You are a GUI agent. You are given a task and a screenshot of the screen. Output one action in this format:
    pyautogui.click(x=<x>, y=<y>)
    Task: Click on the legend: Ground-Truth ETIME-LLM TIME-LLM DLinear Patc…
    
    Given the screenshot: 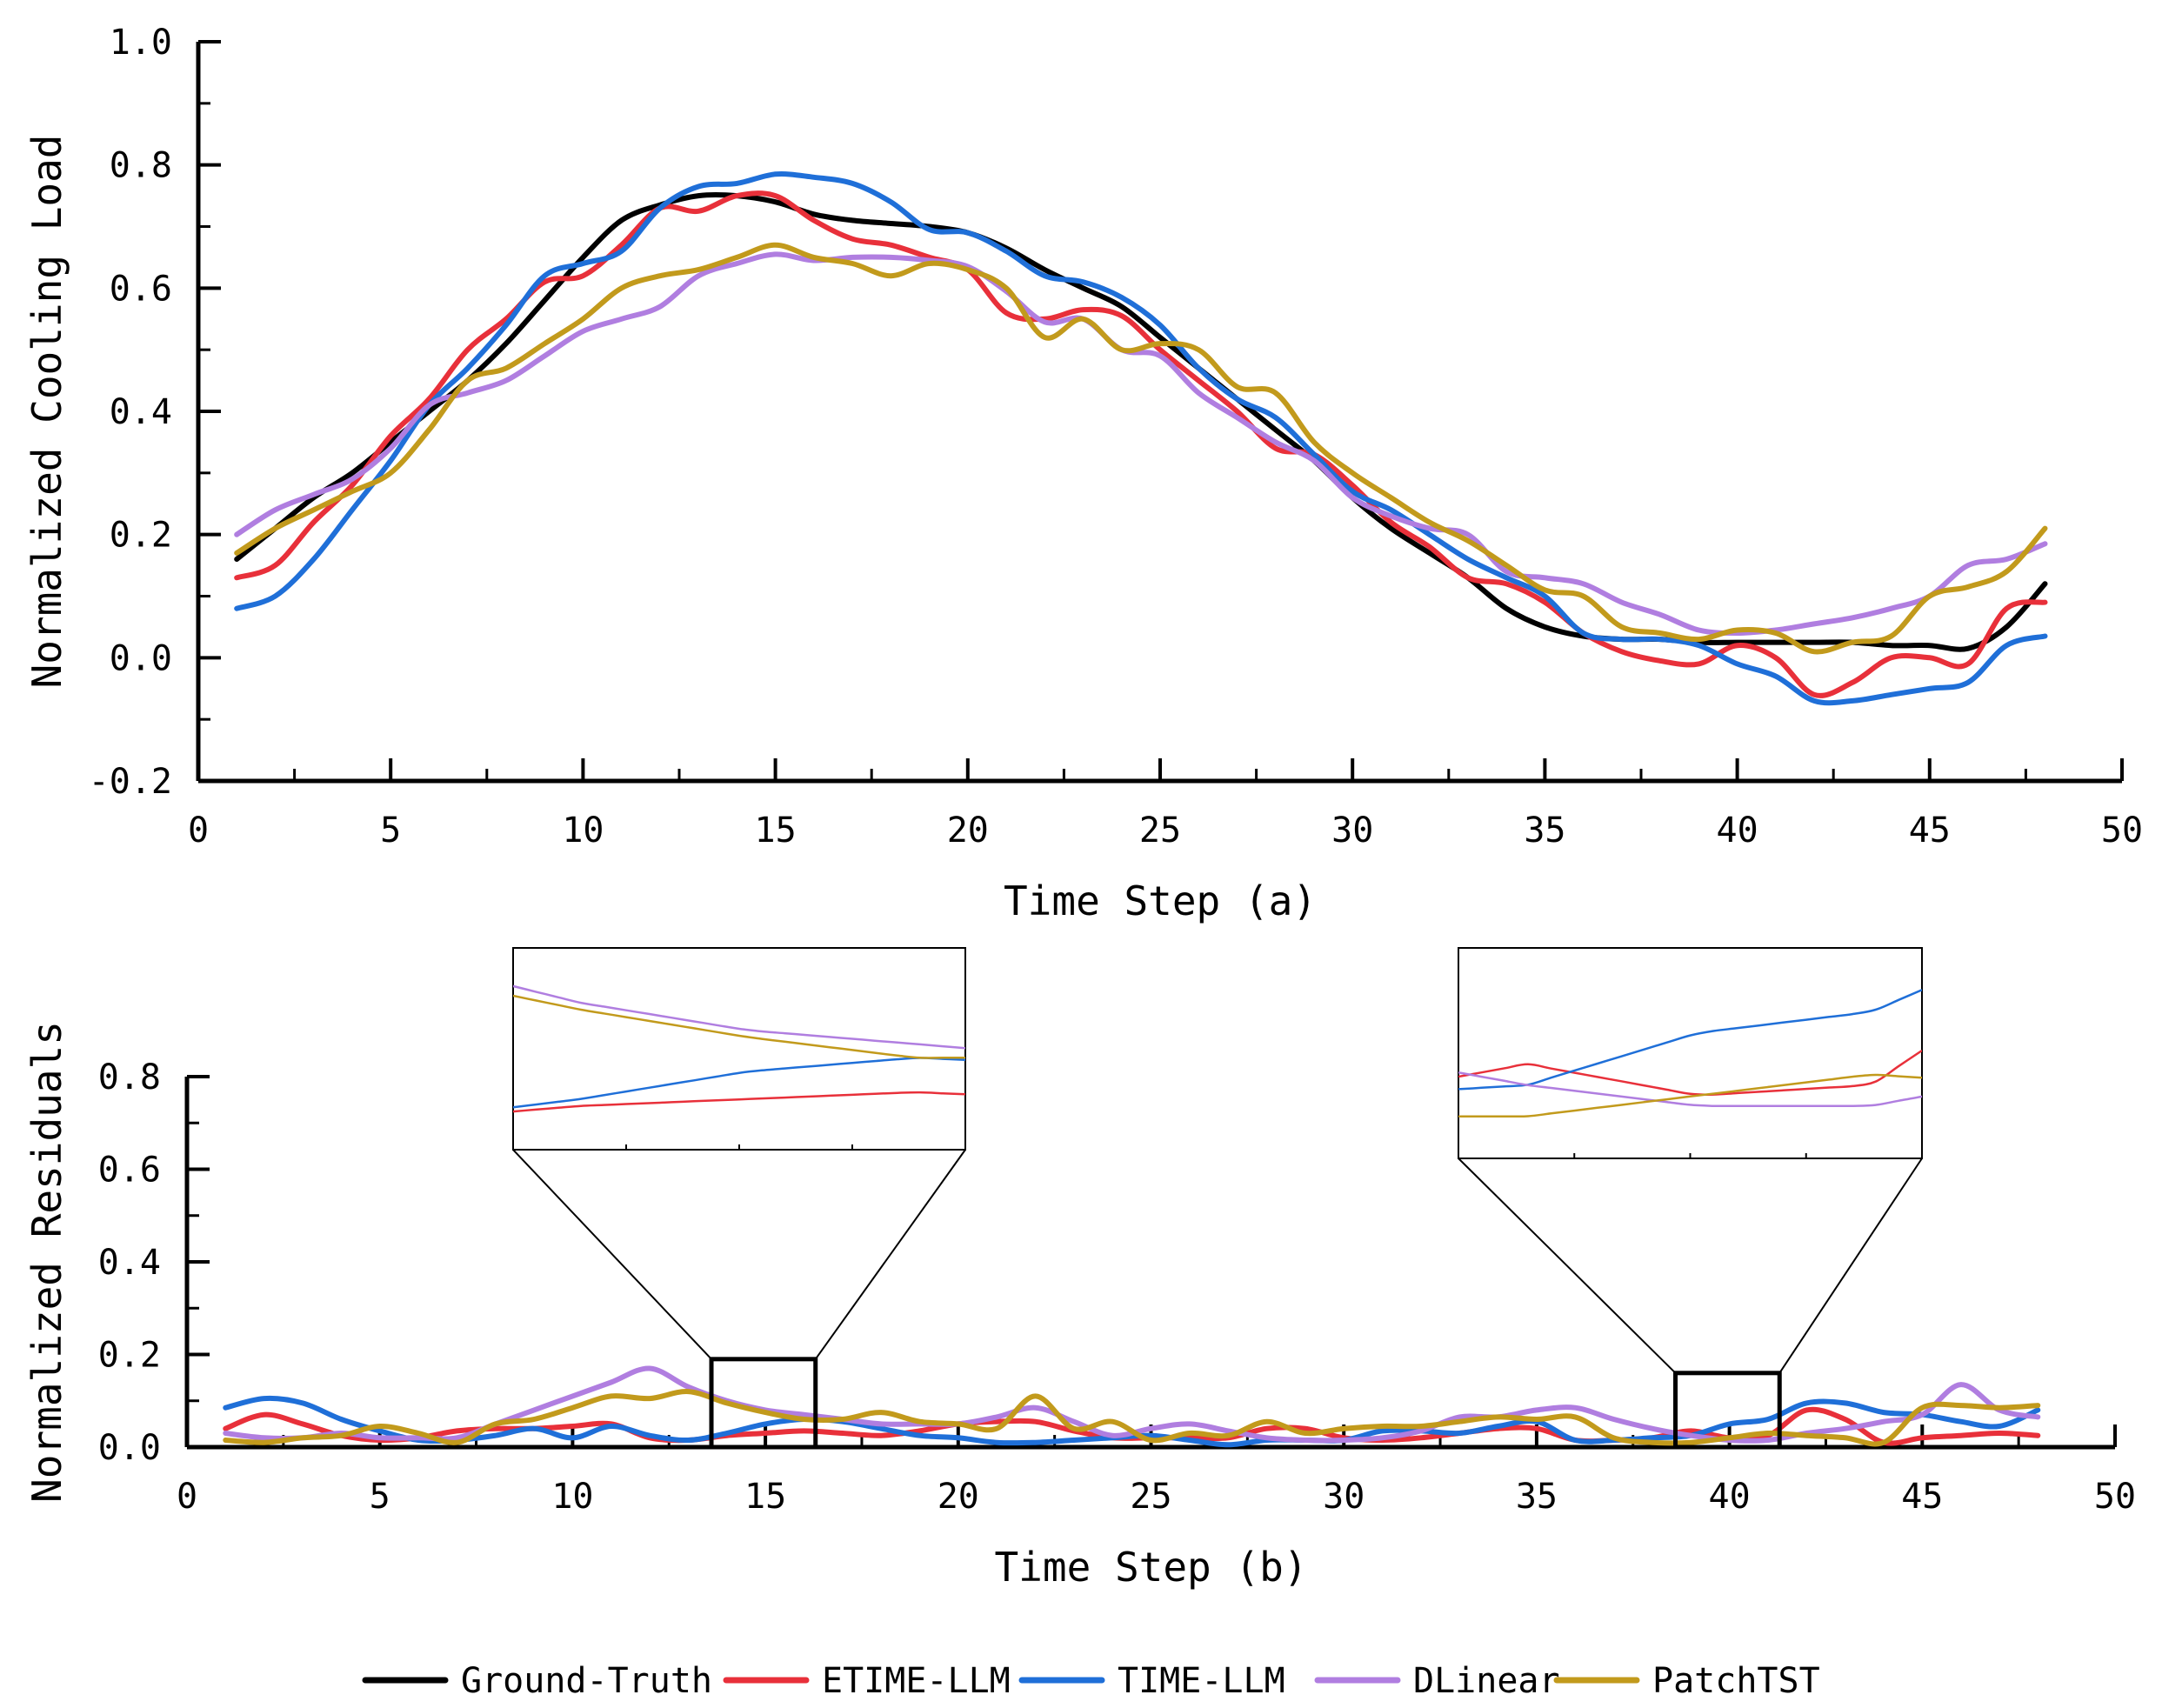 What is the action you would take?
    pyautogui.click(x=1091, y=1681)
    